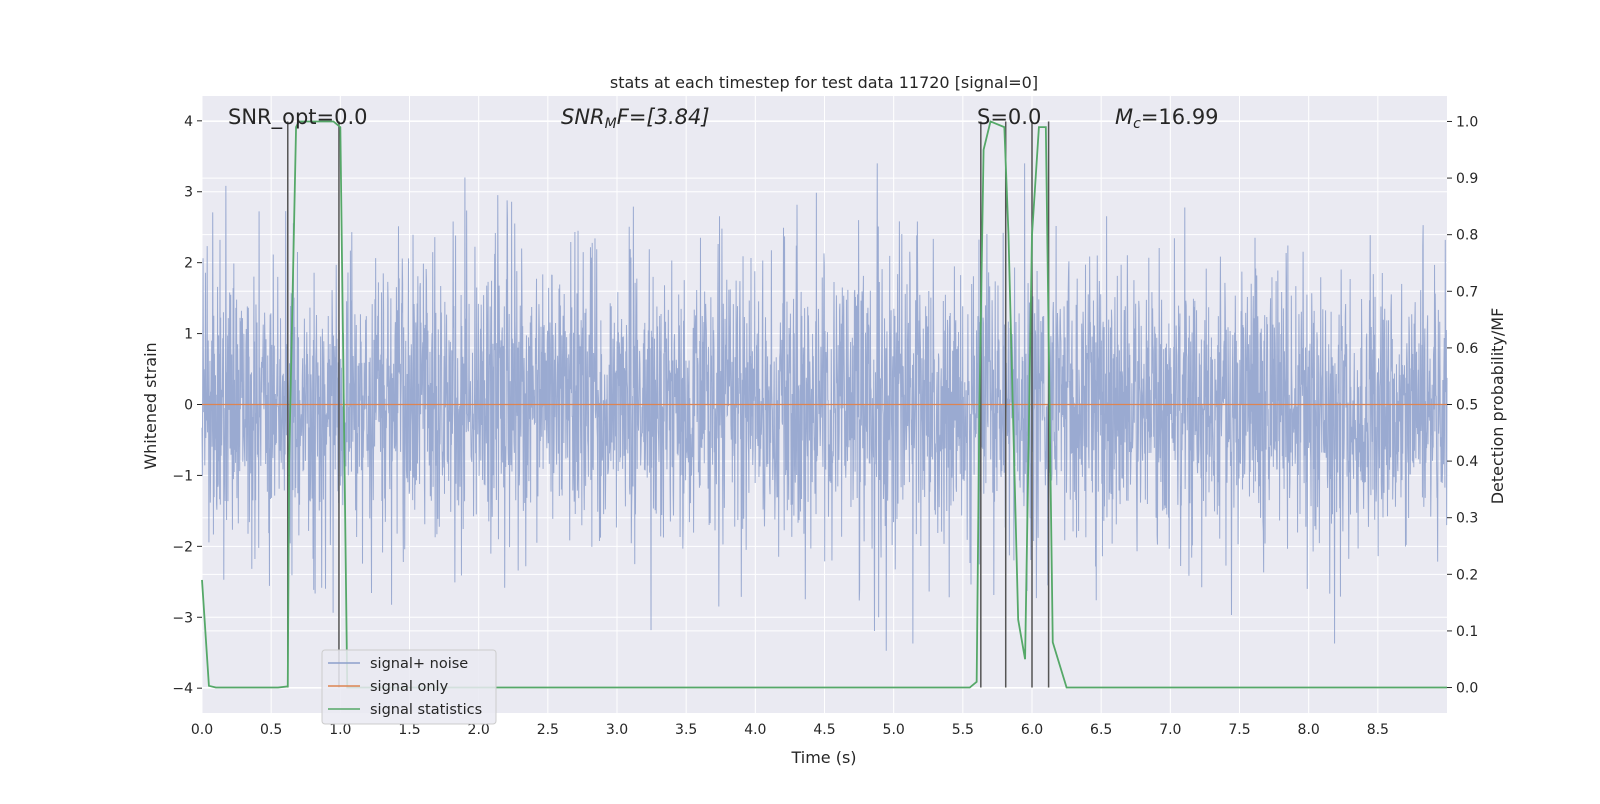 Image resolution: width=1600 pixels, height=804 pixels. I want to click on y2-tick-label: 0.5, so click(1467, 406).